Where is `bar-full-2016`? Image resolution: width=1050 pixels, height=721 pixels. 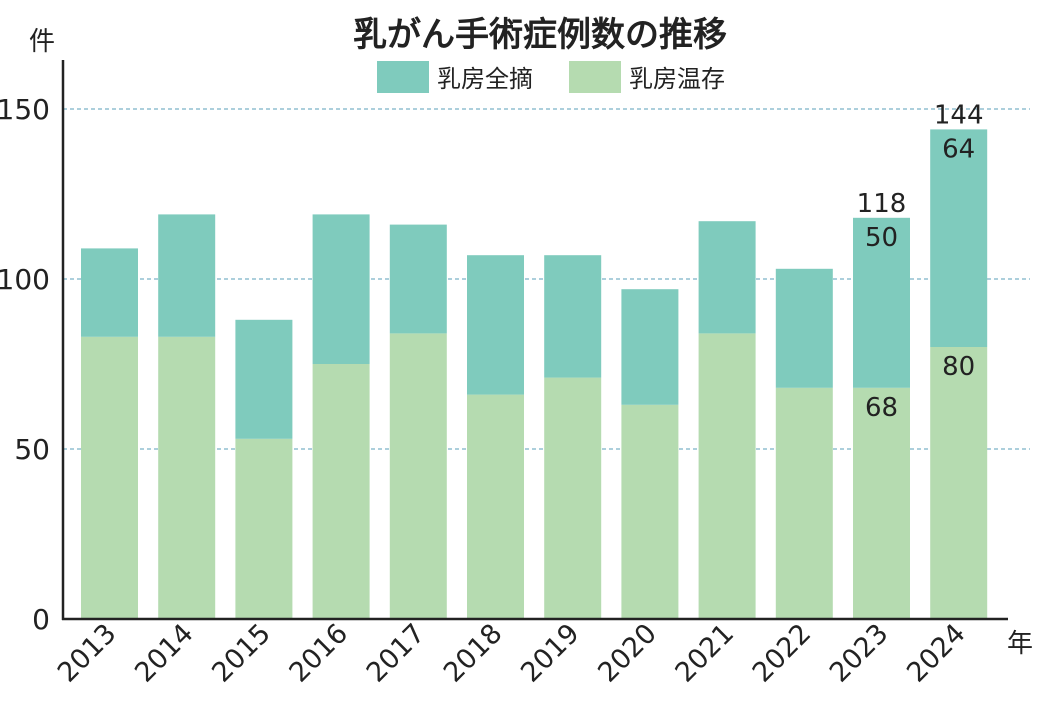 bar-full-2016 is located at coordinates (341, 289).